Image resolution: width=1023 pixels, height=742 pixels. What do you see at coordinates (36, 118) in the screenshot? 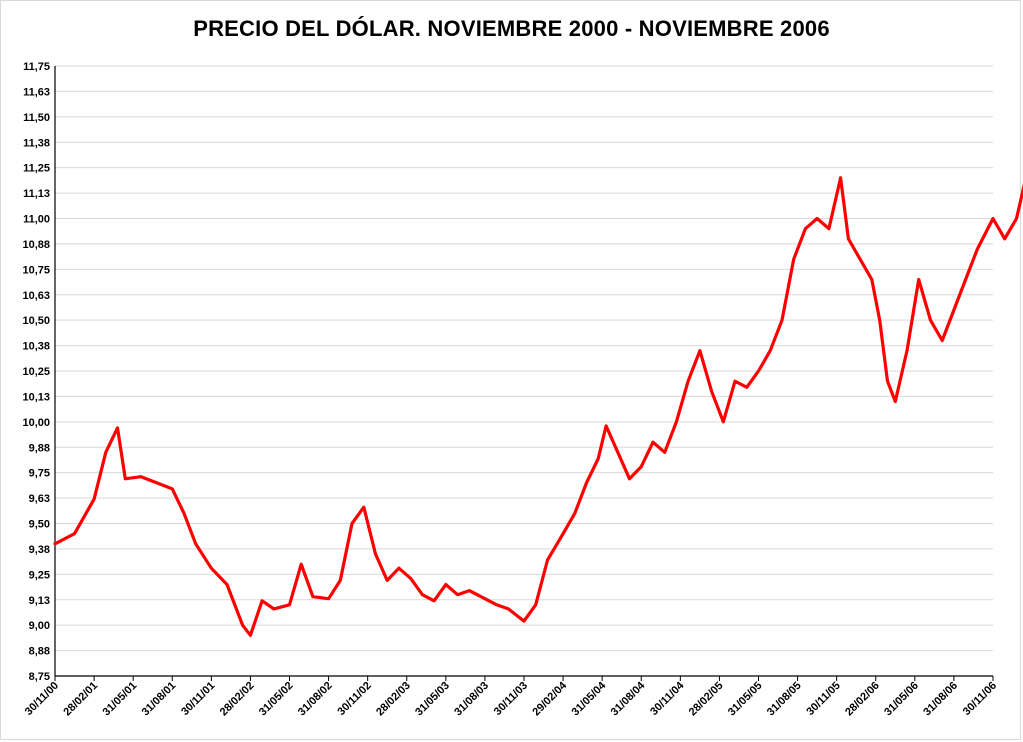
I see `y-tick-label: 11,50` at bounding box center [36, 118].